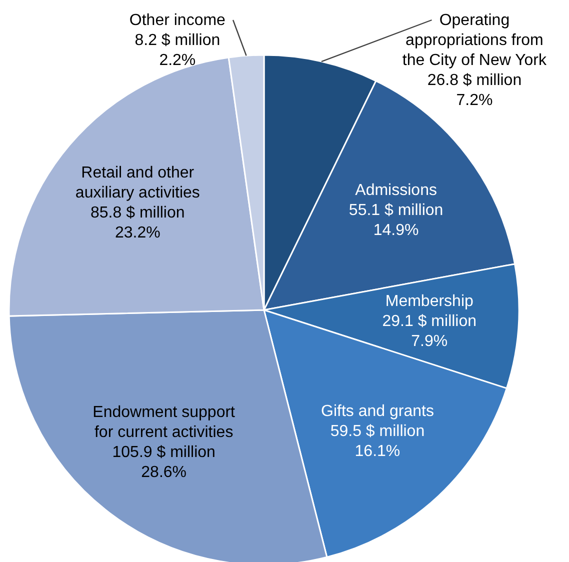  I want to click on data-label: 59.5 $ million 16.1%, so click(377, 441).